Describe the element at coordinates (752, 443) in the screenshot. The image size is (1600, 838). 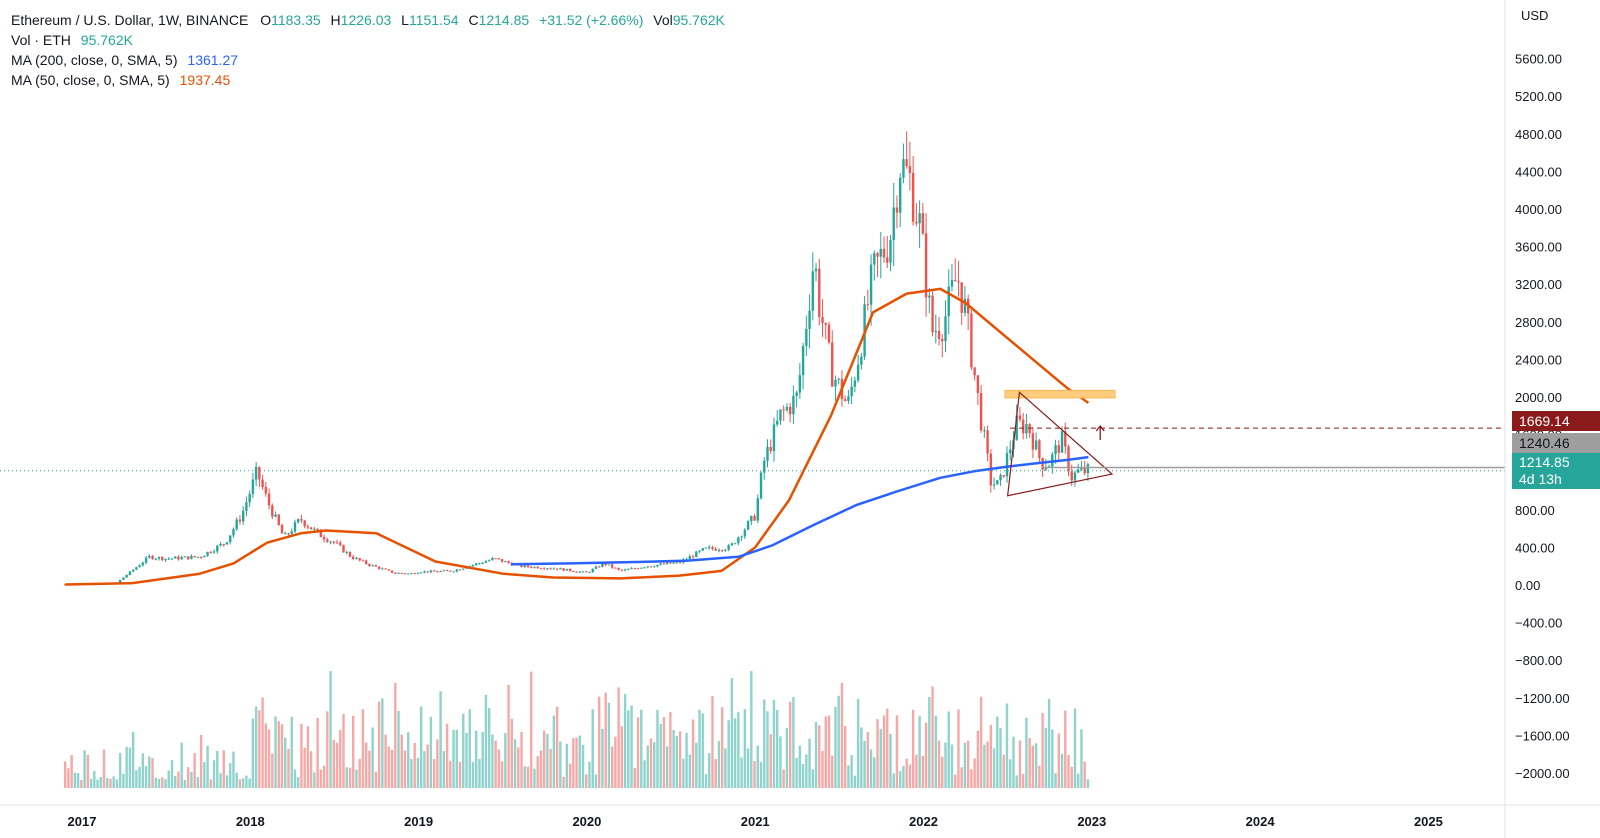
I see `drawings` at that location.